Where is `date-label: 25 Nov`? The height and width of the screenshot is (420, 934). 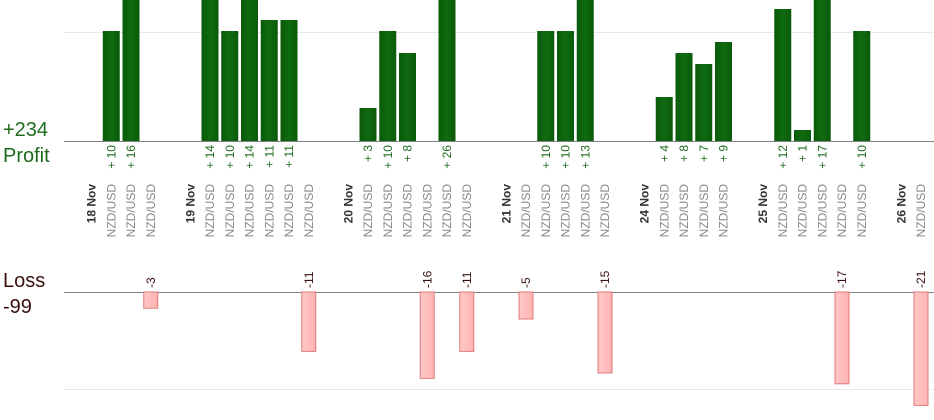
date-label: 25 Nov is located at coordinates (763, 204).